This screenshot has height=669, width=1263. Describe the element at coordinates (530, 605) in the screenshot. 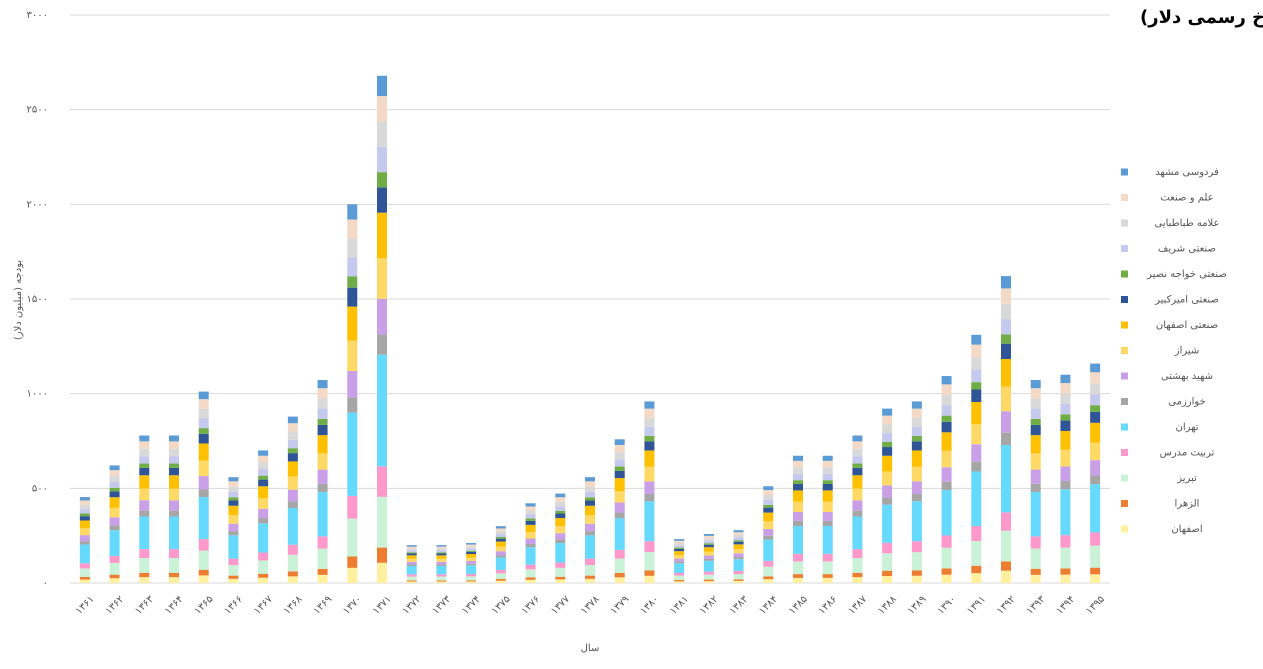

I see `x-tick-label: ۱۳۷۶` at that location.